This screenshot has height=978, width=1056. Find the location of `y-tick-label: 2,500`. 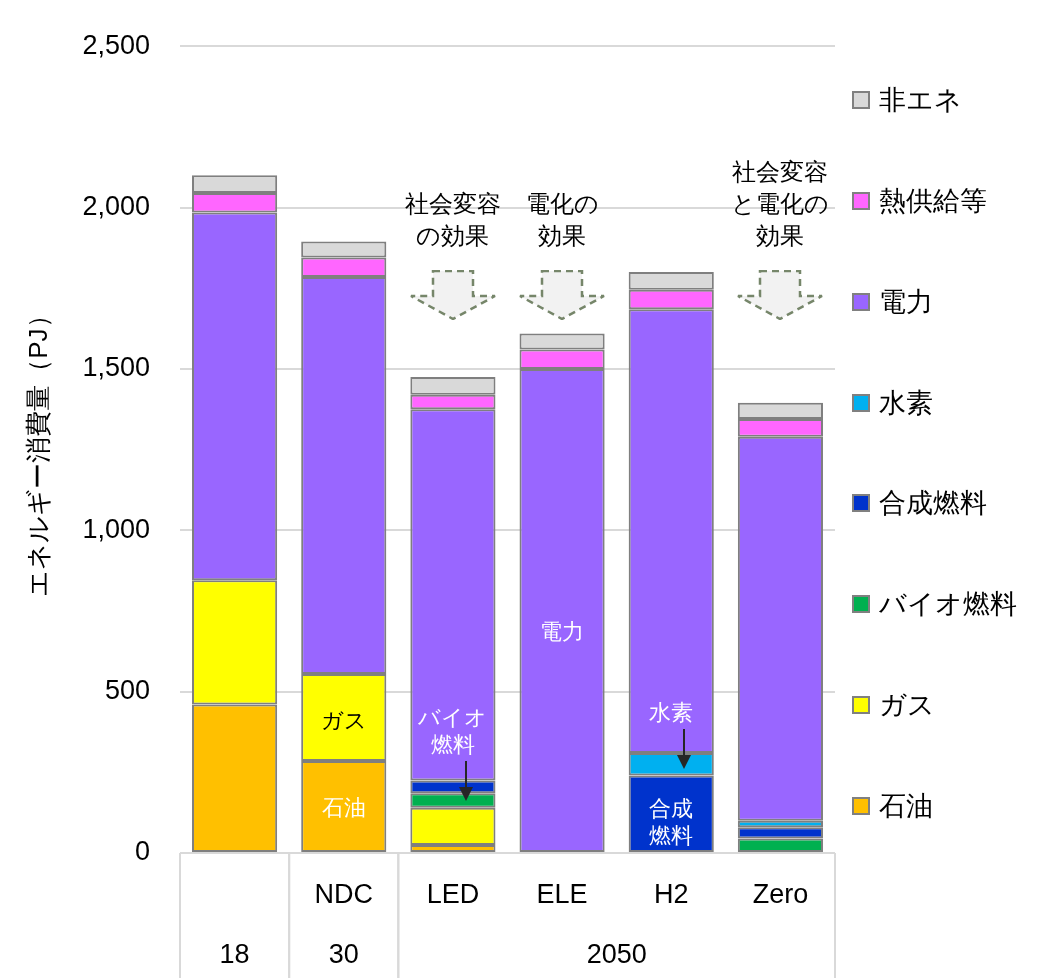

y-tick-label: 2,500 is located at coordinates (116, 44).